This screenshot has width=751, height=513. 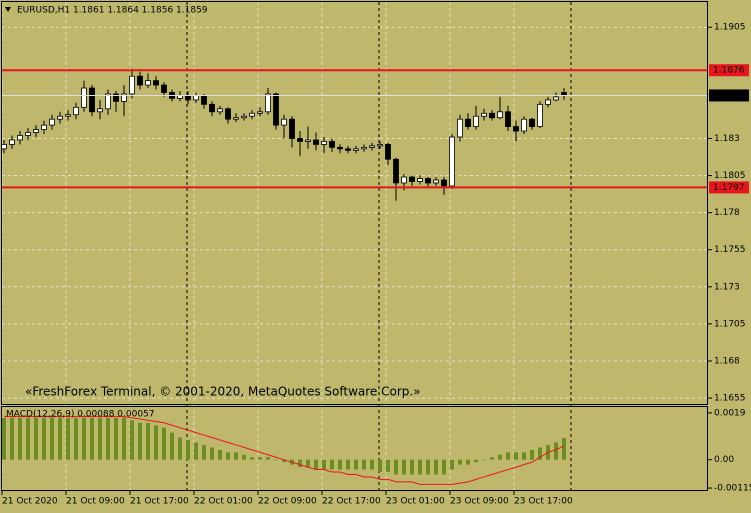 What do you see at coordinates (351, 502) in the screenshot?
I see `x-tick-label: 22 Oct 17:00` at bounding box center [351, 502].